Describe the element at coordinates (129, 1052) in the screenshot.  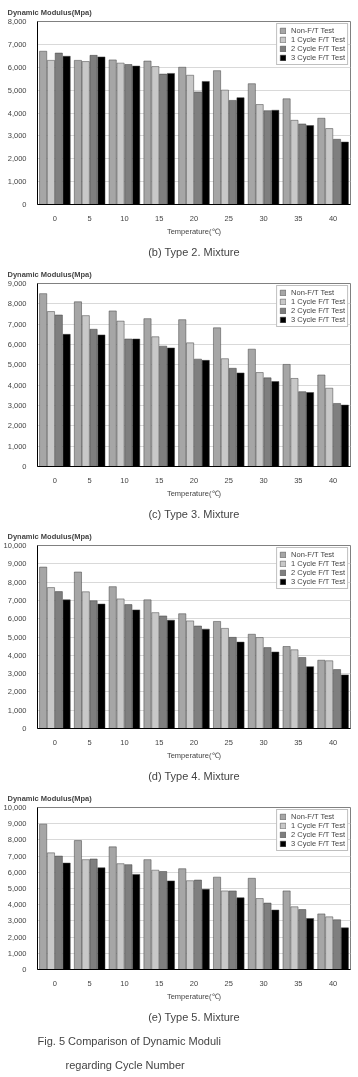
I see `caption: Fig. 5 Comparison of Dynamic Moduli regarding Cycle Number` at that location.